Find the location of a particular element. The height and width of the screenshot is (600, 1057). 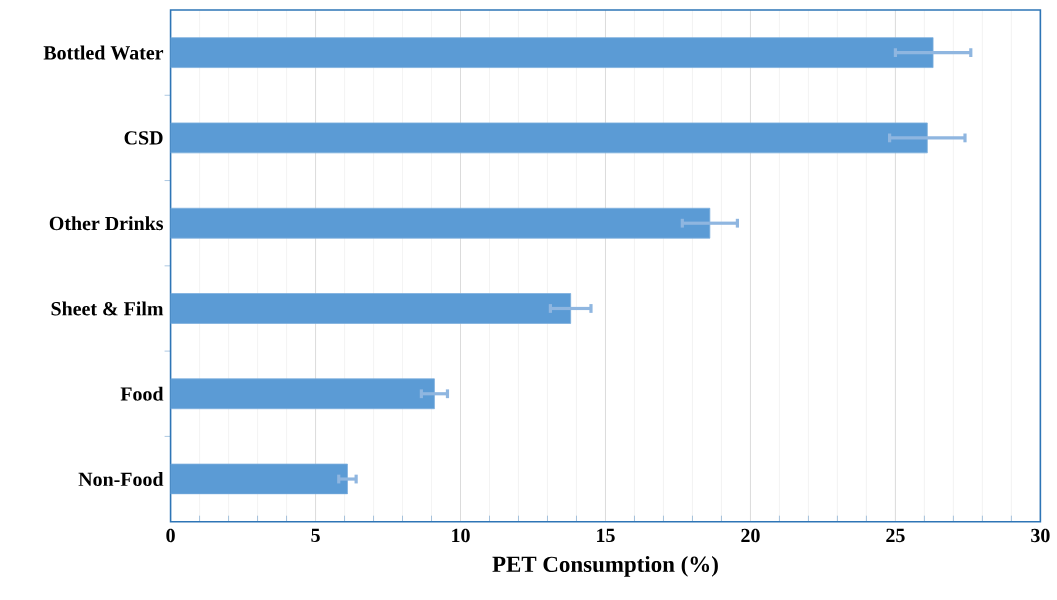

x-tick-label: 30 is located at coordinates (1040, 535).